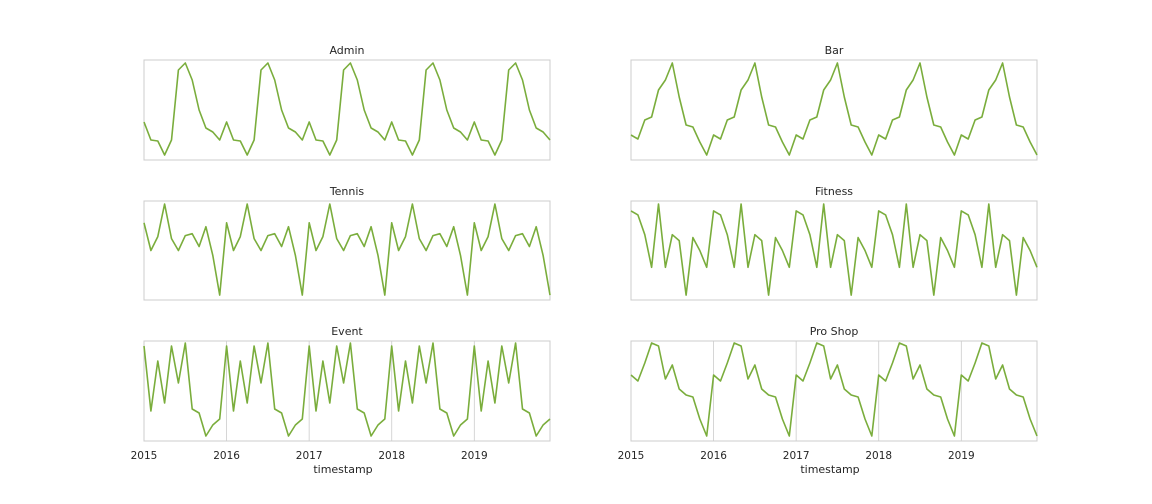  I want to click on x-axis-label-event: timestamp, so click(342, 469).